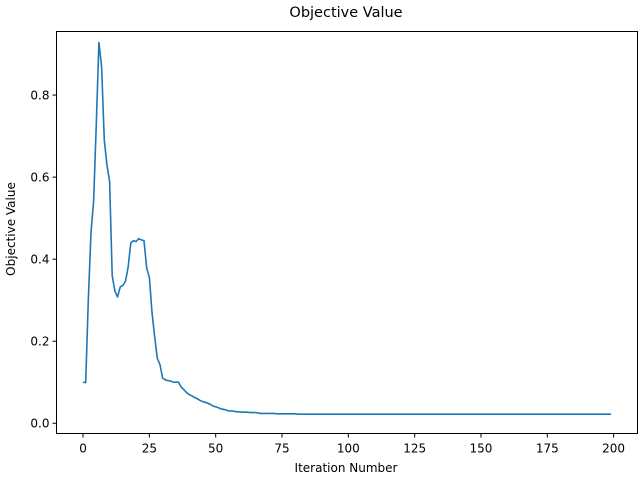  Describe the element at coordinates (149, 449) in the screenshot. I see `x-tick-label: 25` at that location.